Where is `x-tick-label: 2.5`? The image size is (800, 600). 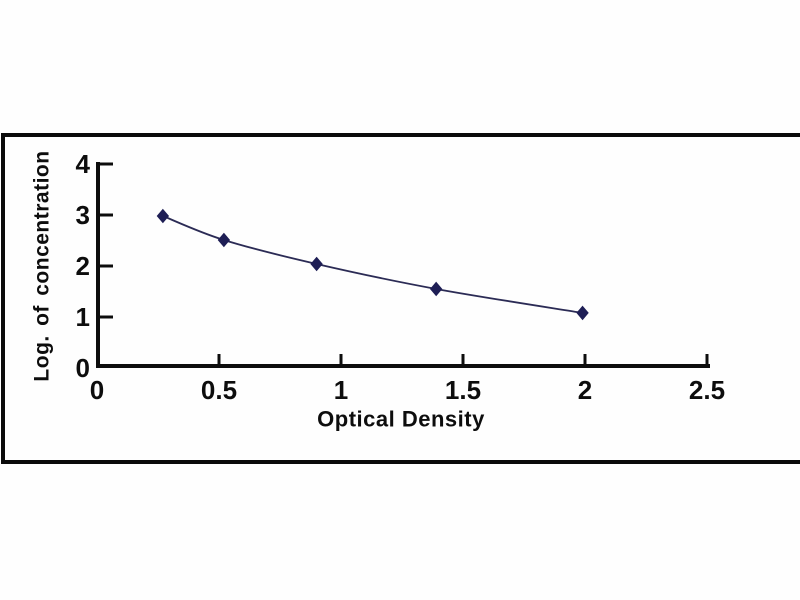 x-tick-label: 2.5 is located at coordinates (707, 390).